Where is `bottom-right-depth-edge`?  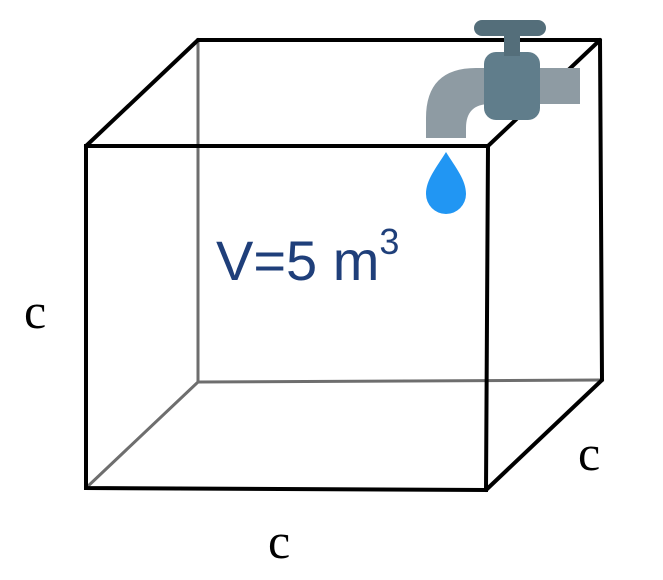
bottom-right-depth-edge is located at coordinates (544, 435).